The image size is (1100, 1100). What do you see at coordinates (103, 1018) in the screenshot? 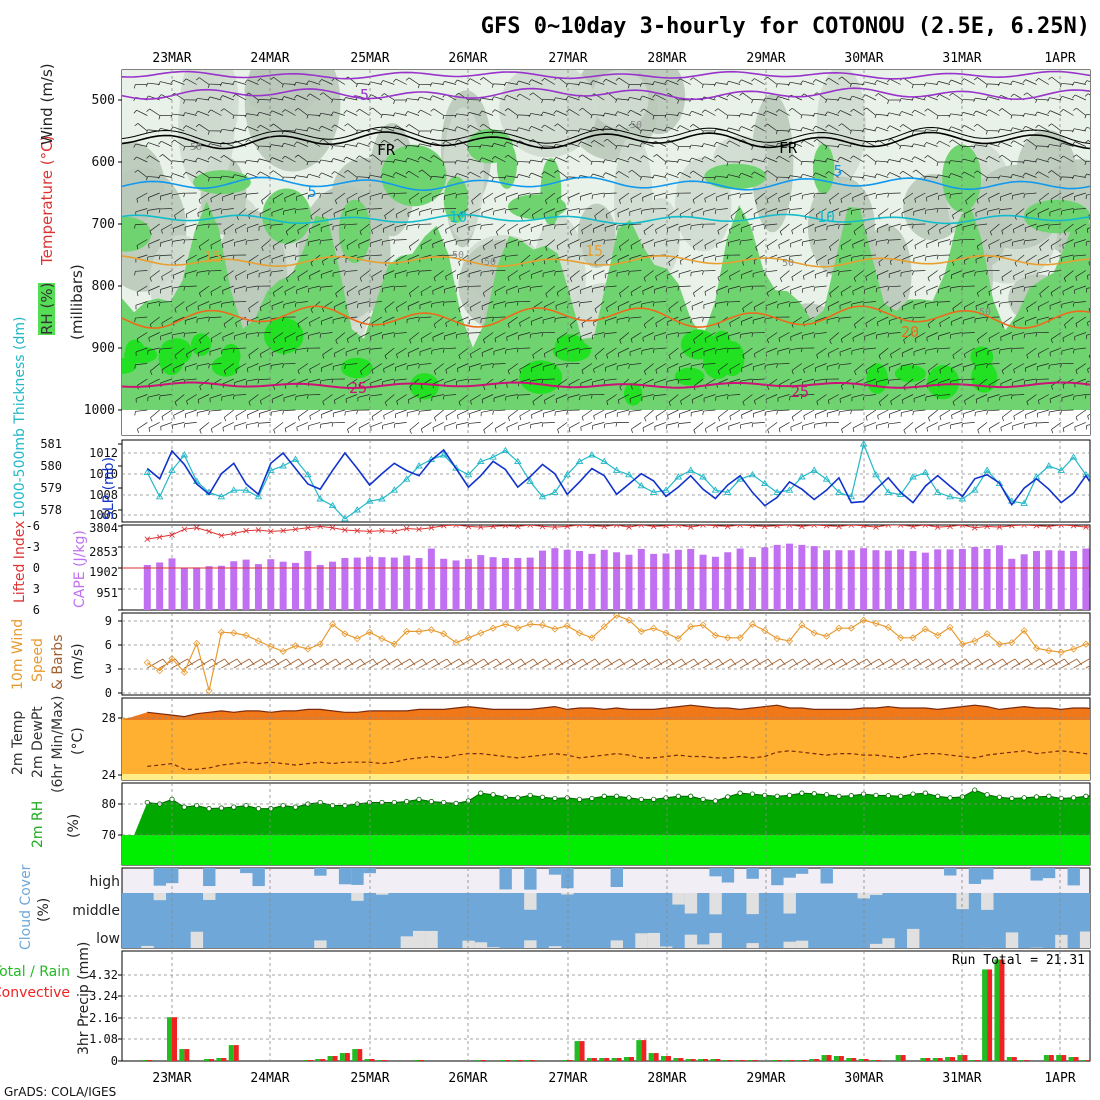
I see `tick-label: 2.16` at bounding box center [103, 1018].